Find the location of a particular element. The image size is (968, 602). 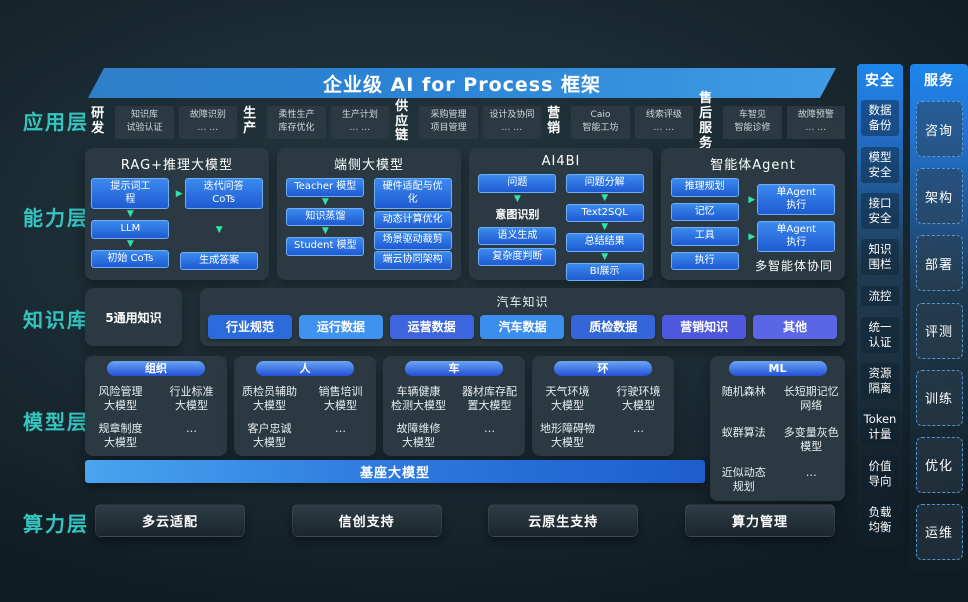

group-pill: ML is located at coordinates (777, 368).